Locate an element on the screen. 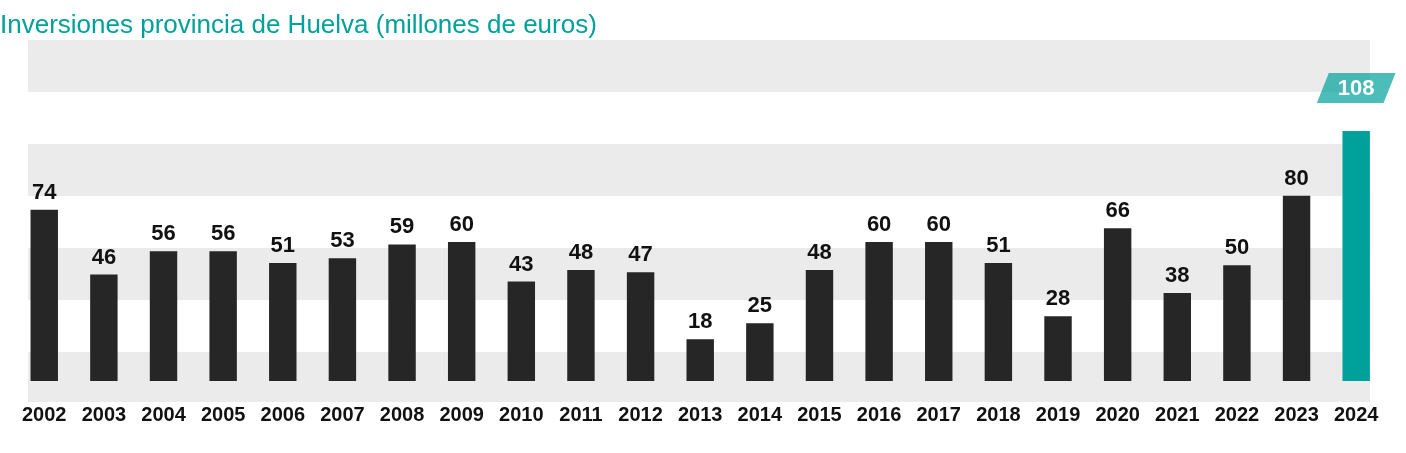 The width and height of the screenshot is (1406, 453). data-label: 38 is located at coordinates (1177, 275).